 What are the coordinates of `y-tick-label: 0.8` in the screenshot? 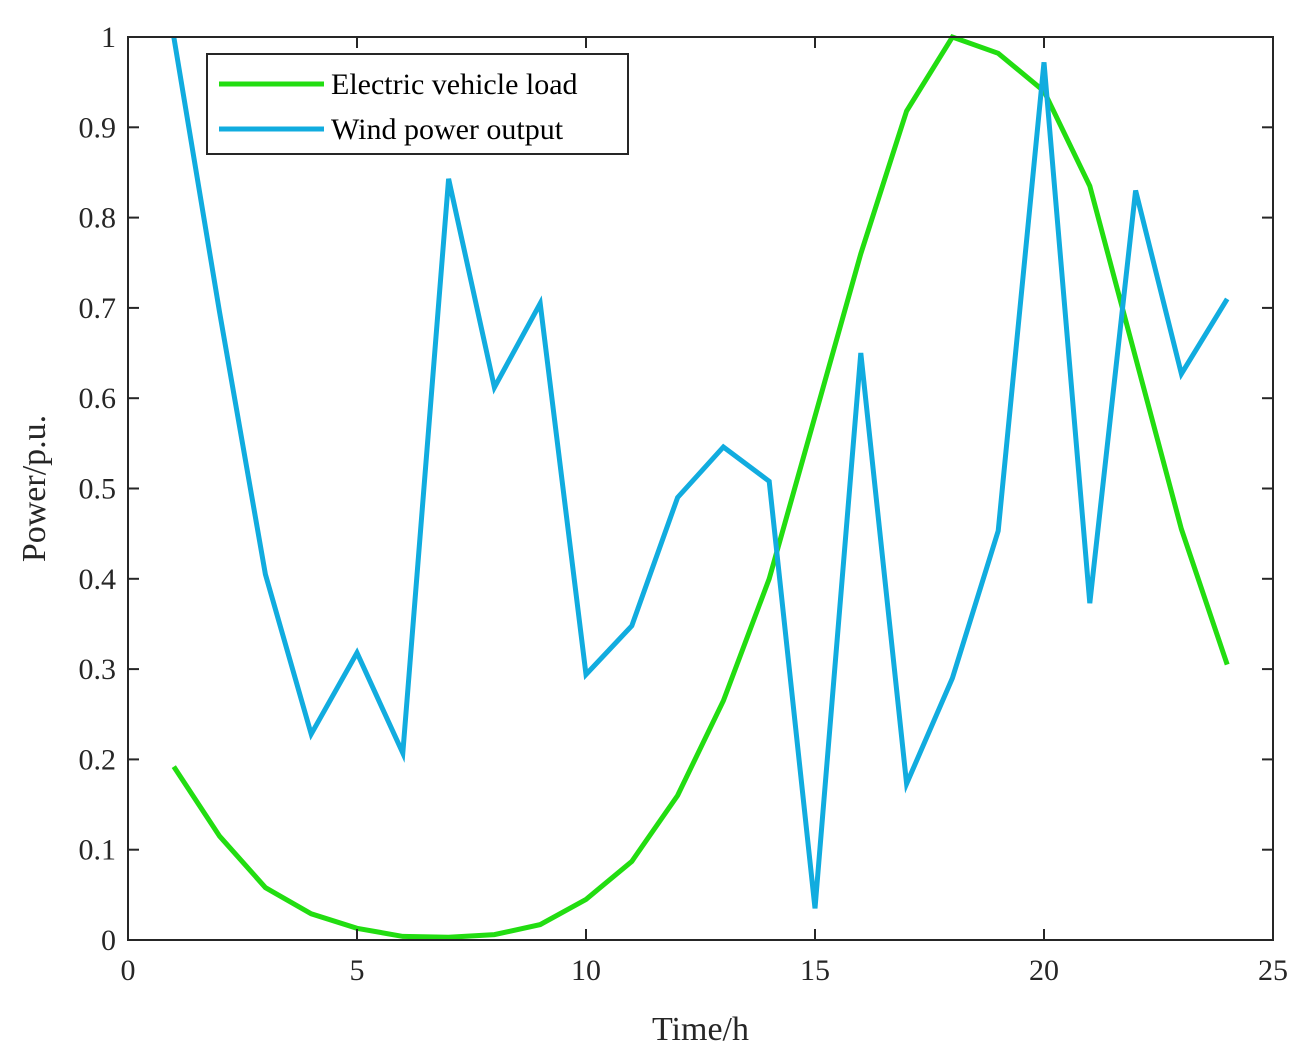 It's located at (98, 218).